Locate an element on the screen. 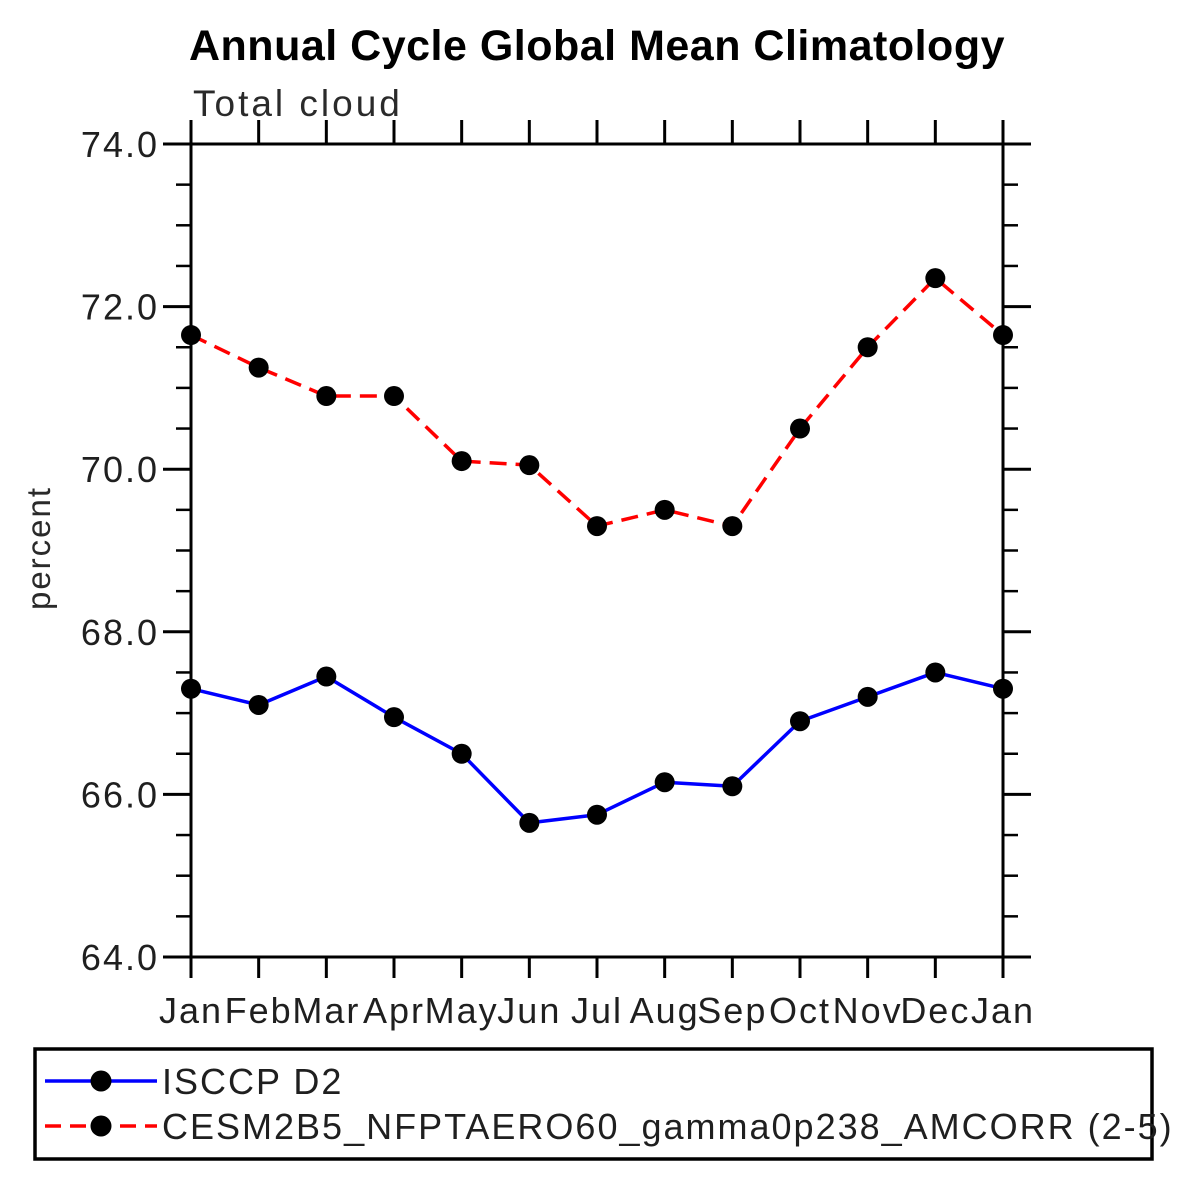  x-tick-label: Oct is located at coordinates (800, 1010).